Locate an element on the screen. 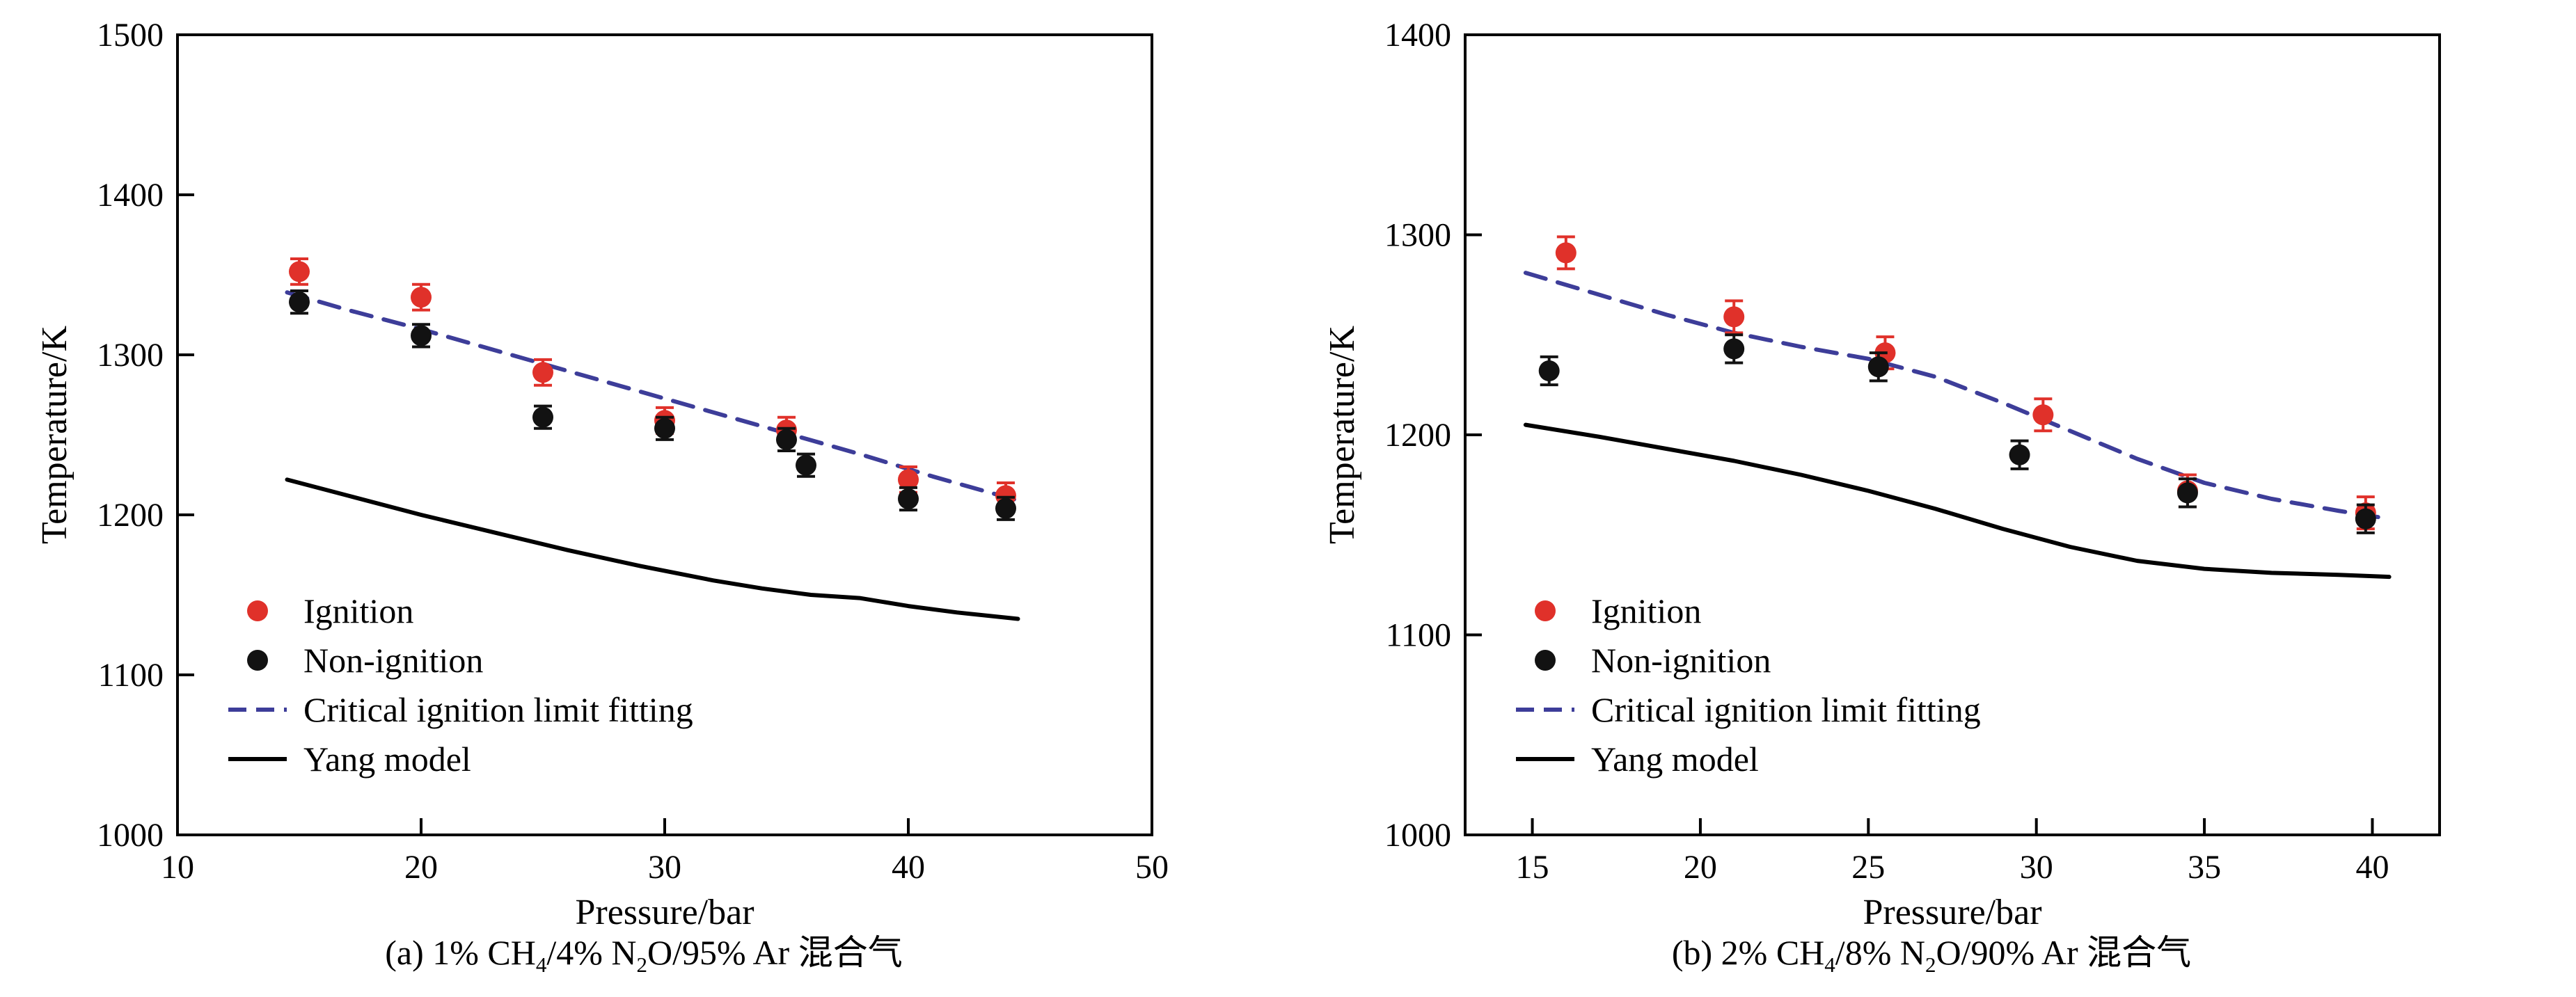 The width and height of the screenshot is (2576, 997). caption-segment: /4% N is located at coordinates (591, 952).